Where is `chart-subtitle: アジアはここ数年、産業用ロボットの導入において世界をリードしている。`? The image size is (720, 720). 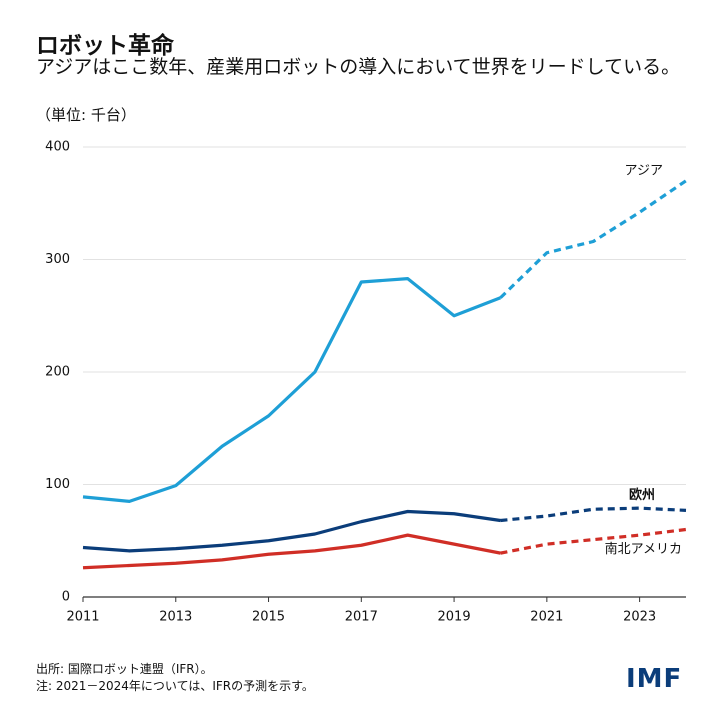 chart-subtitle: アジアはここ数年、産業用ロボットの導入において世界をリードしている。 is located at coordinates (358, 67).